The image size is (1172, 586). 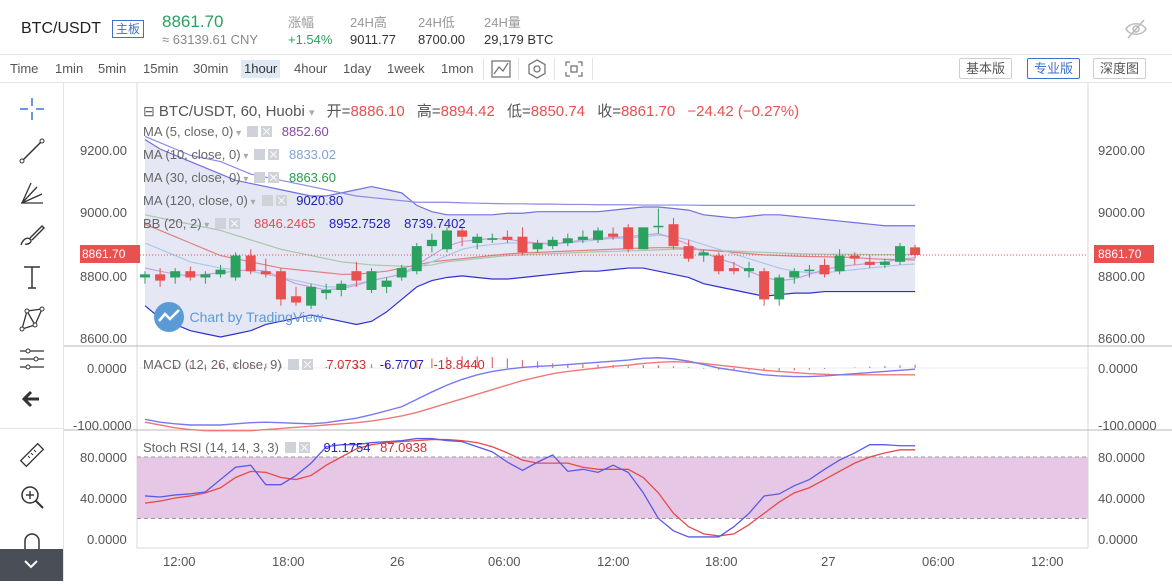 I want to click on fullscreen-icon, so click(x=574, y=69).